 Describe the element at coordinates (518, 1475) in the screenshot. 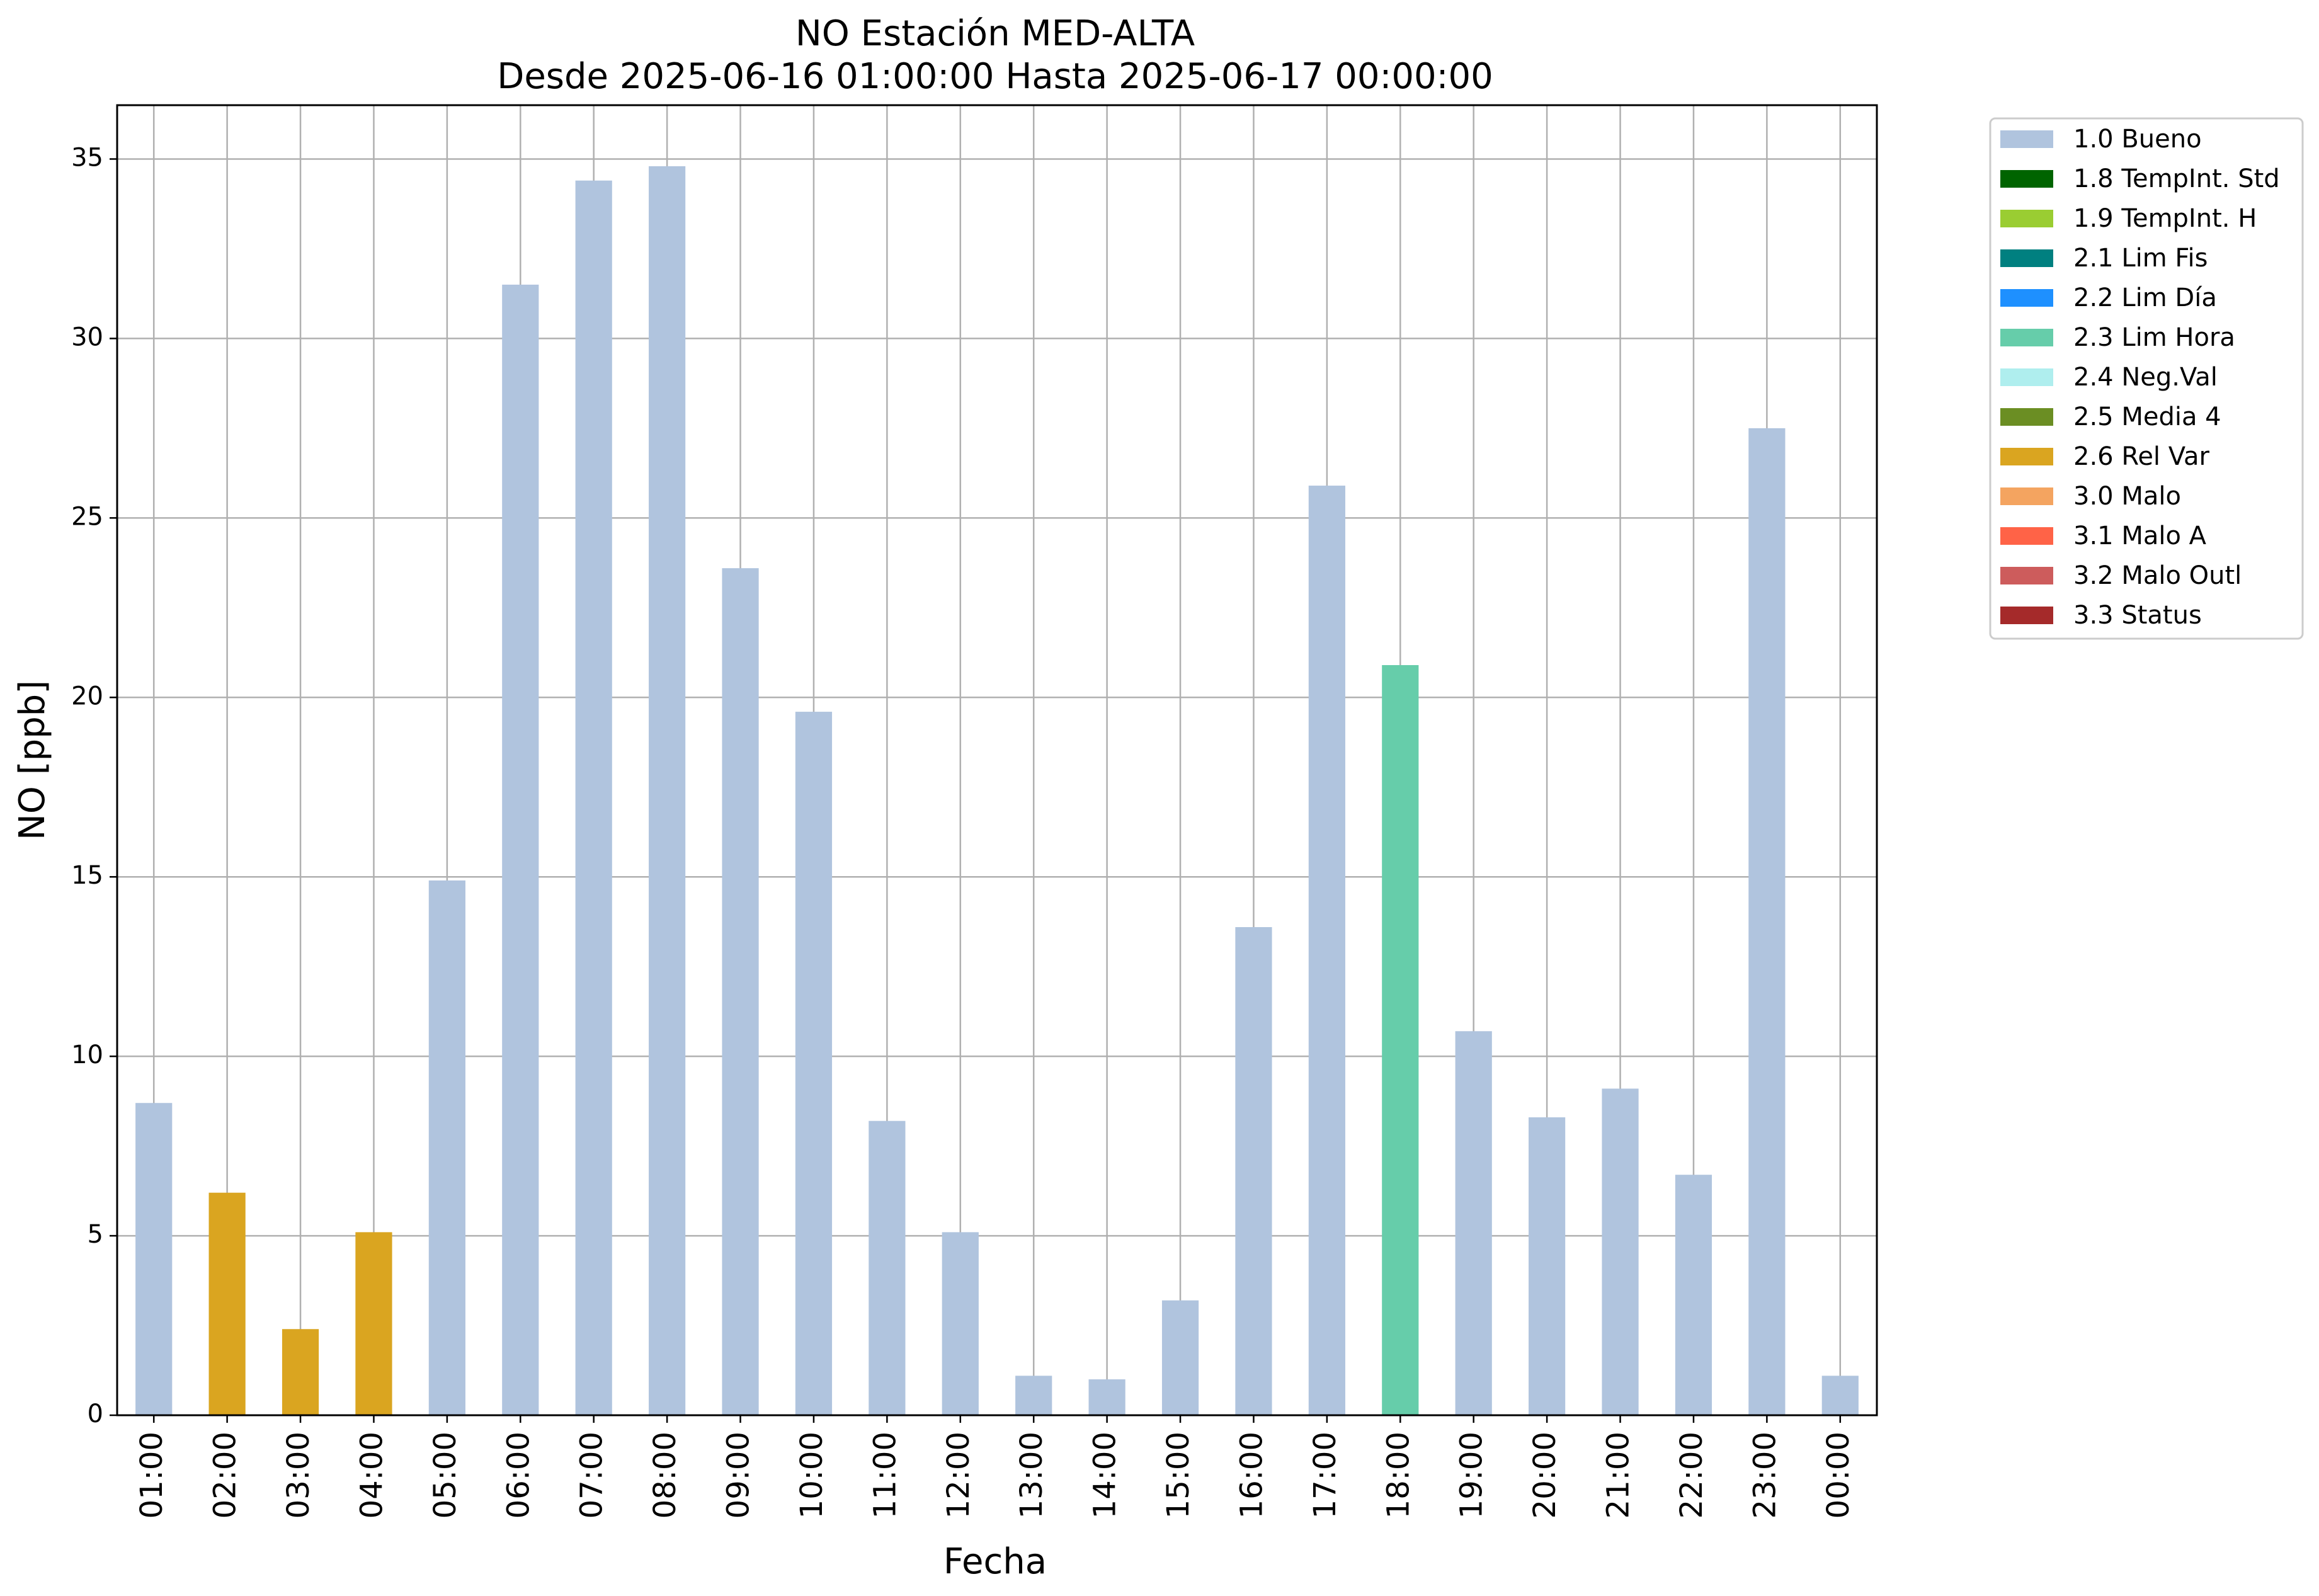

I see `x-tick-label: 06:00` at that location.